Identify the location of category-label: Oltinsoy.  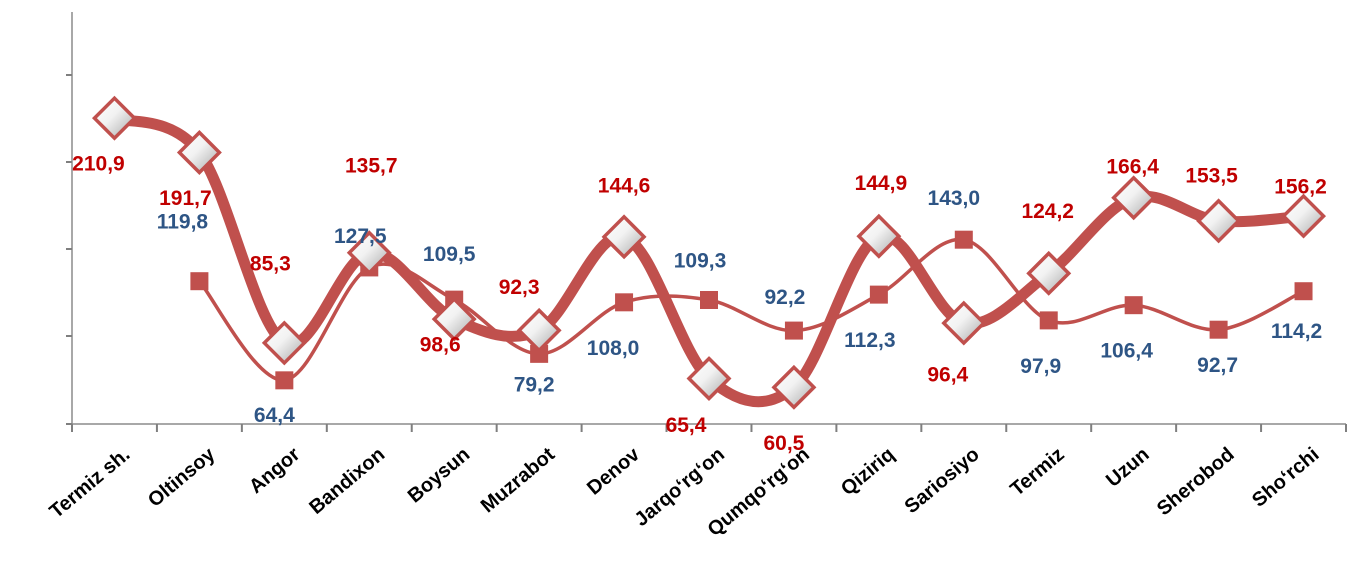
(182, 477).